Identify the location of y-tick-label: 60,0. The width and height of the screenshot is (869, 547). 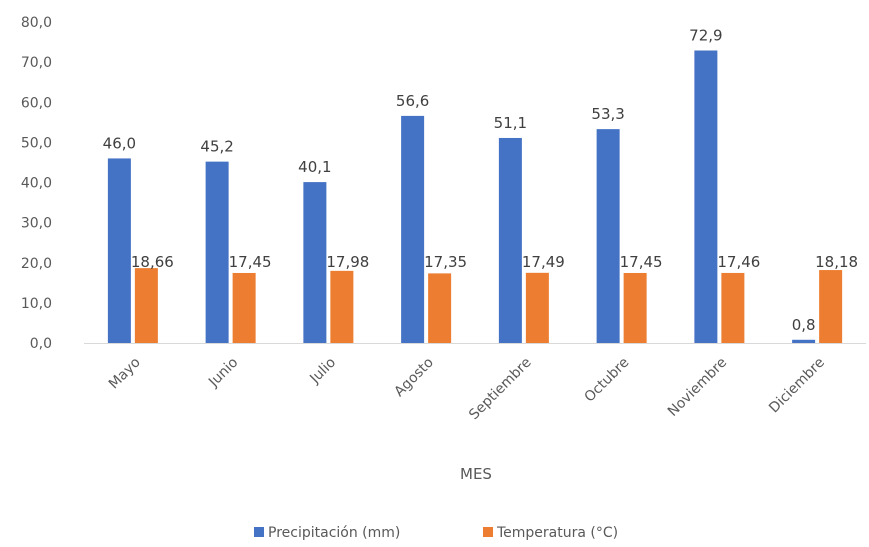
(36, 103).